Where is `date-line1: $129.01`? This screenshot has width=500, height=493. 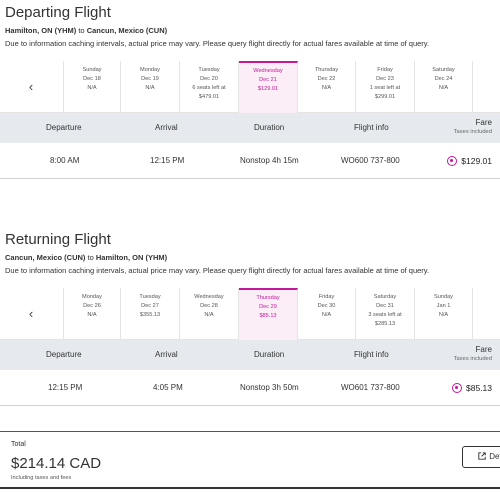 date-line1: $129.01 is located at coordinates (268, 89).